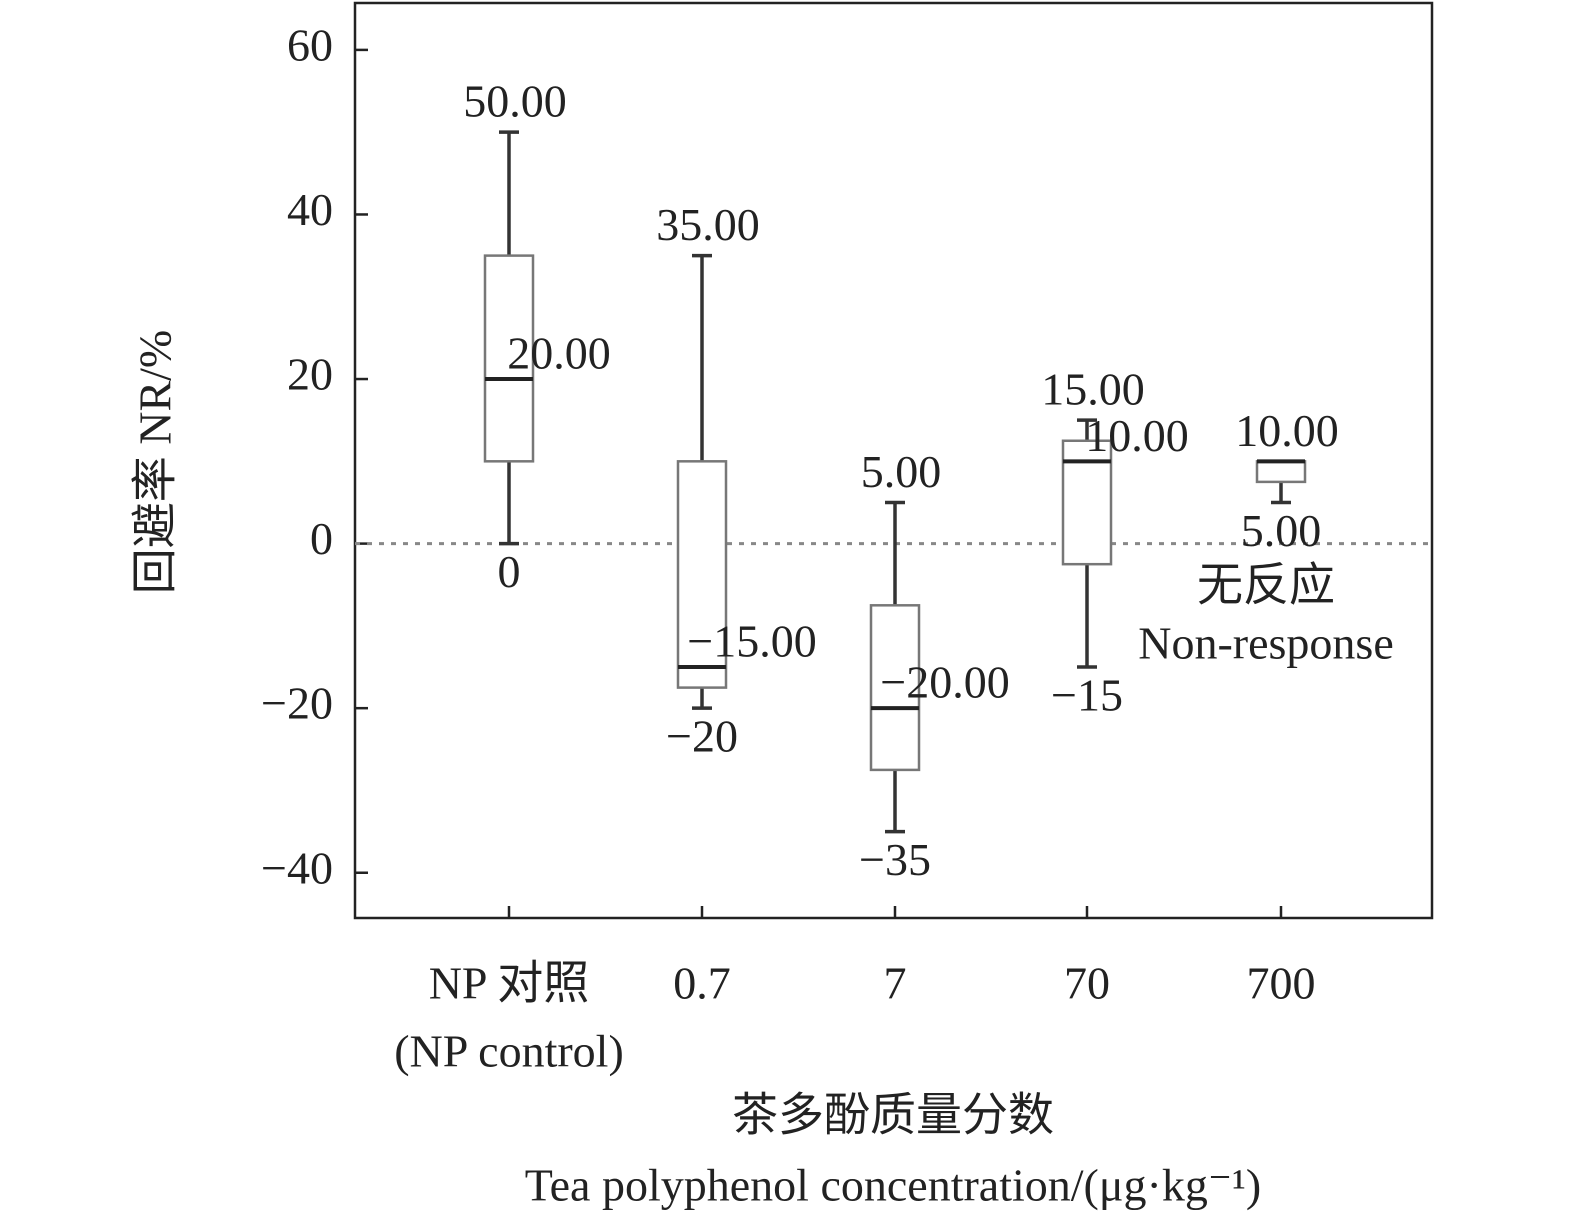  I want to click on x-tick-label: (NP control), so click(509, 1051).